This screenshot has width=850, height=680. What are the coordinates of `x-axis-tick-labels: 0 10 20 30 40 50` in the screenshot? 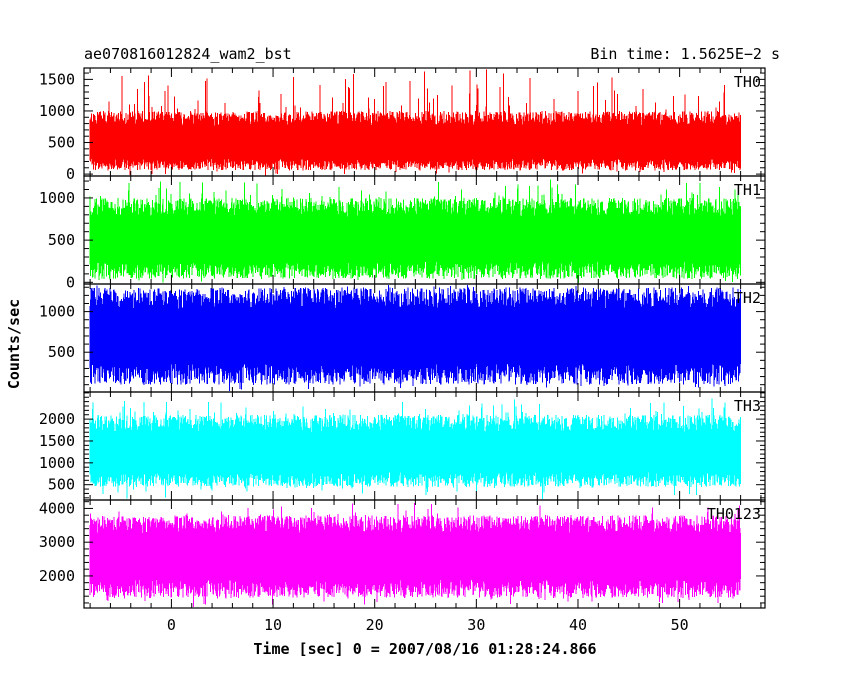 It's located at (428, 625).